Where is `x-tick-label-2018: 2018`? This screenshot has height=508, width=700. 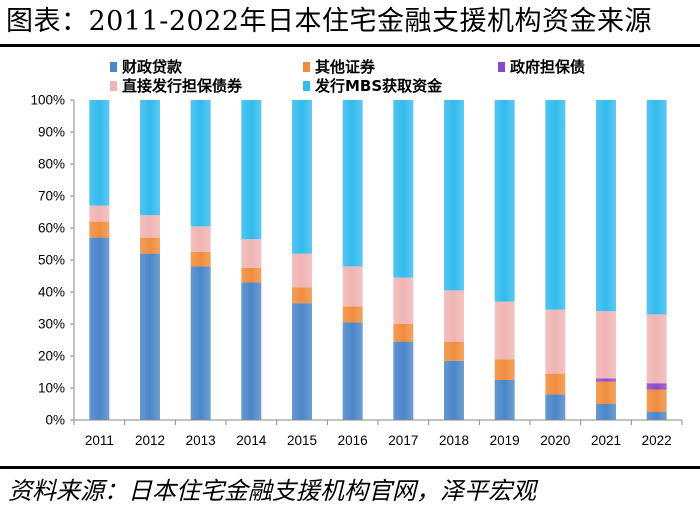 x-tick-label-2018: 2018 is located at coordinates (454, 440).